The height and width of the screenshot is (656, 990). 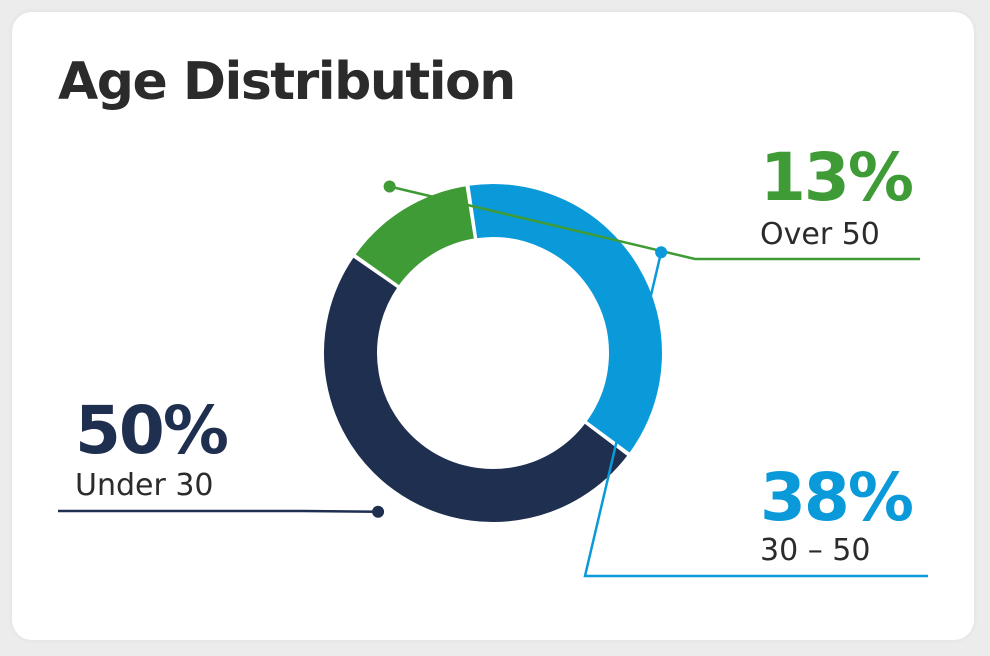 What do you see at coordinates (815, 550) in the screenshot?
I see `category-label-30-50: 30 – 50` at bounding box center [815, 550].